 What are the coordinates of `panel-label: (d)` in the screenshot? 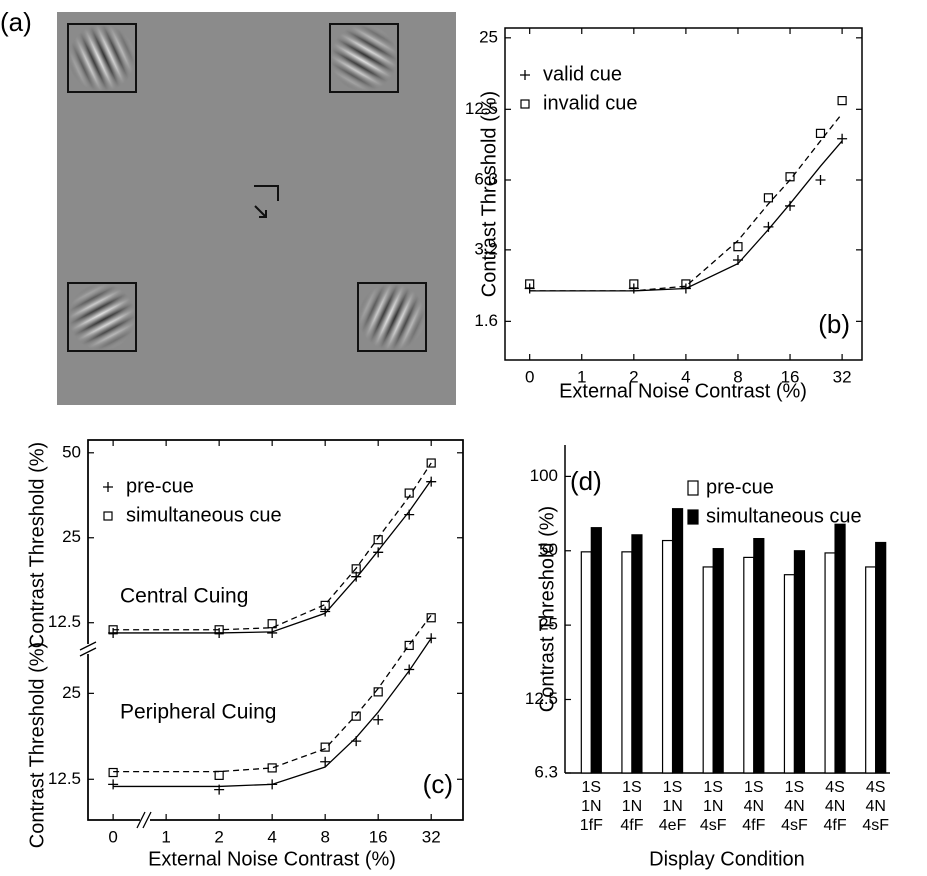 It's located at (586, 481).